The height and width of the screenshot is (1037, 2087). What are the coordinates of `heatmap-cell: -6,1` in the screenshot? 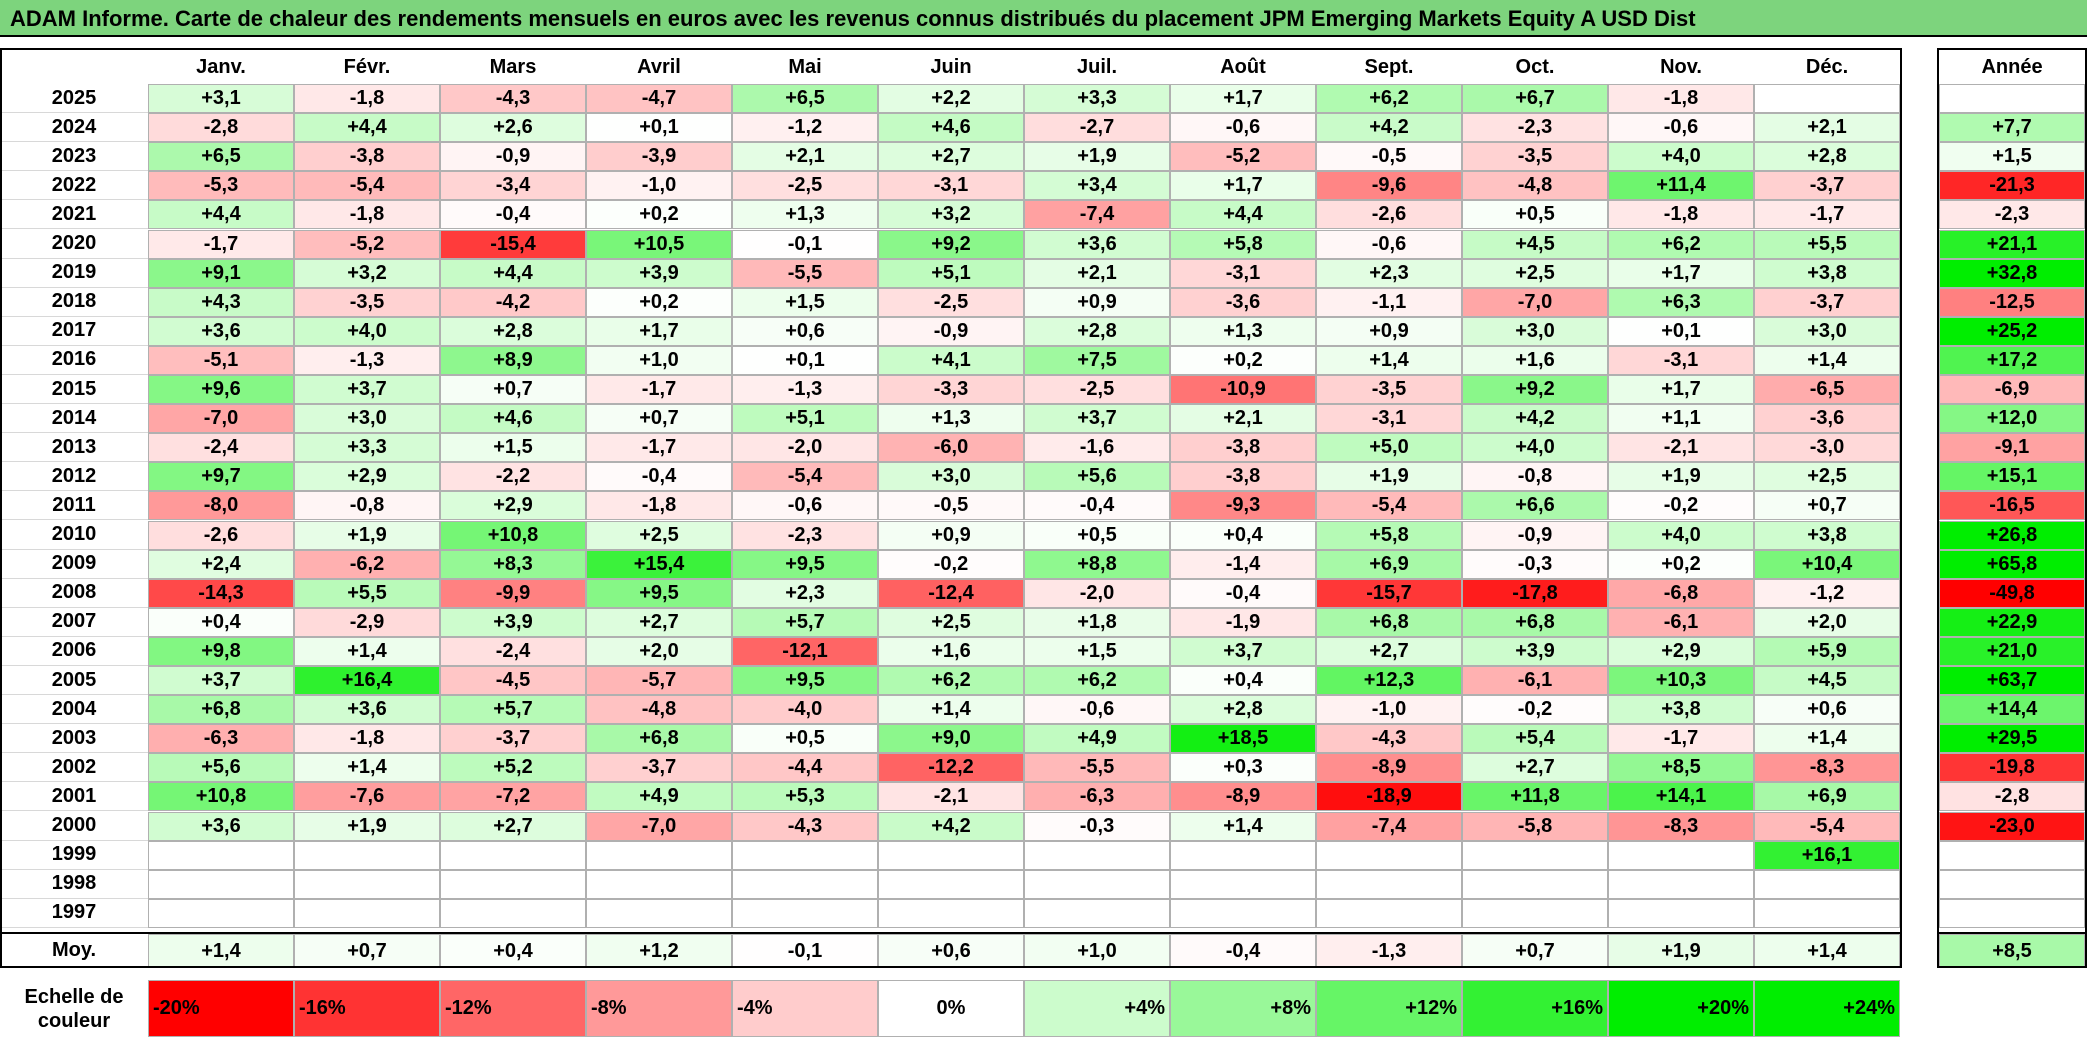 It's located at (1681, 622).